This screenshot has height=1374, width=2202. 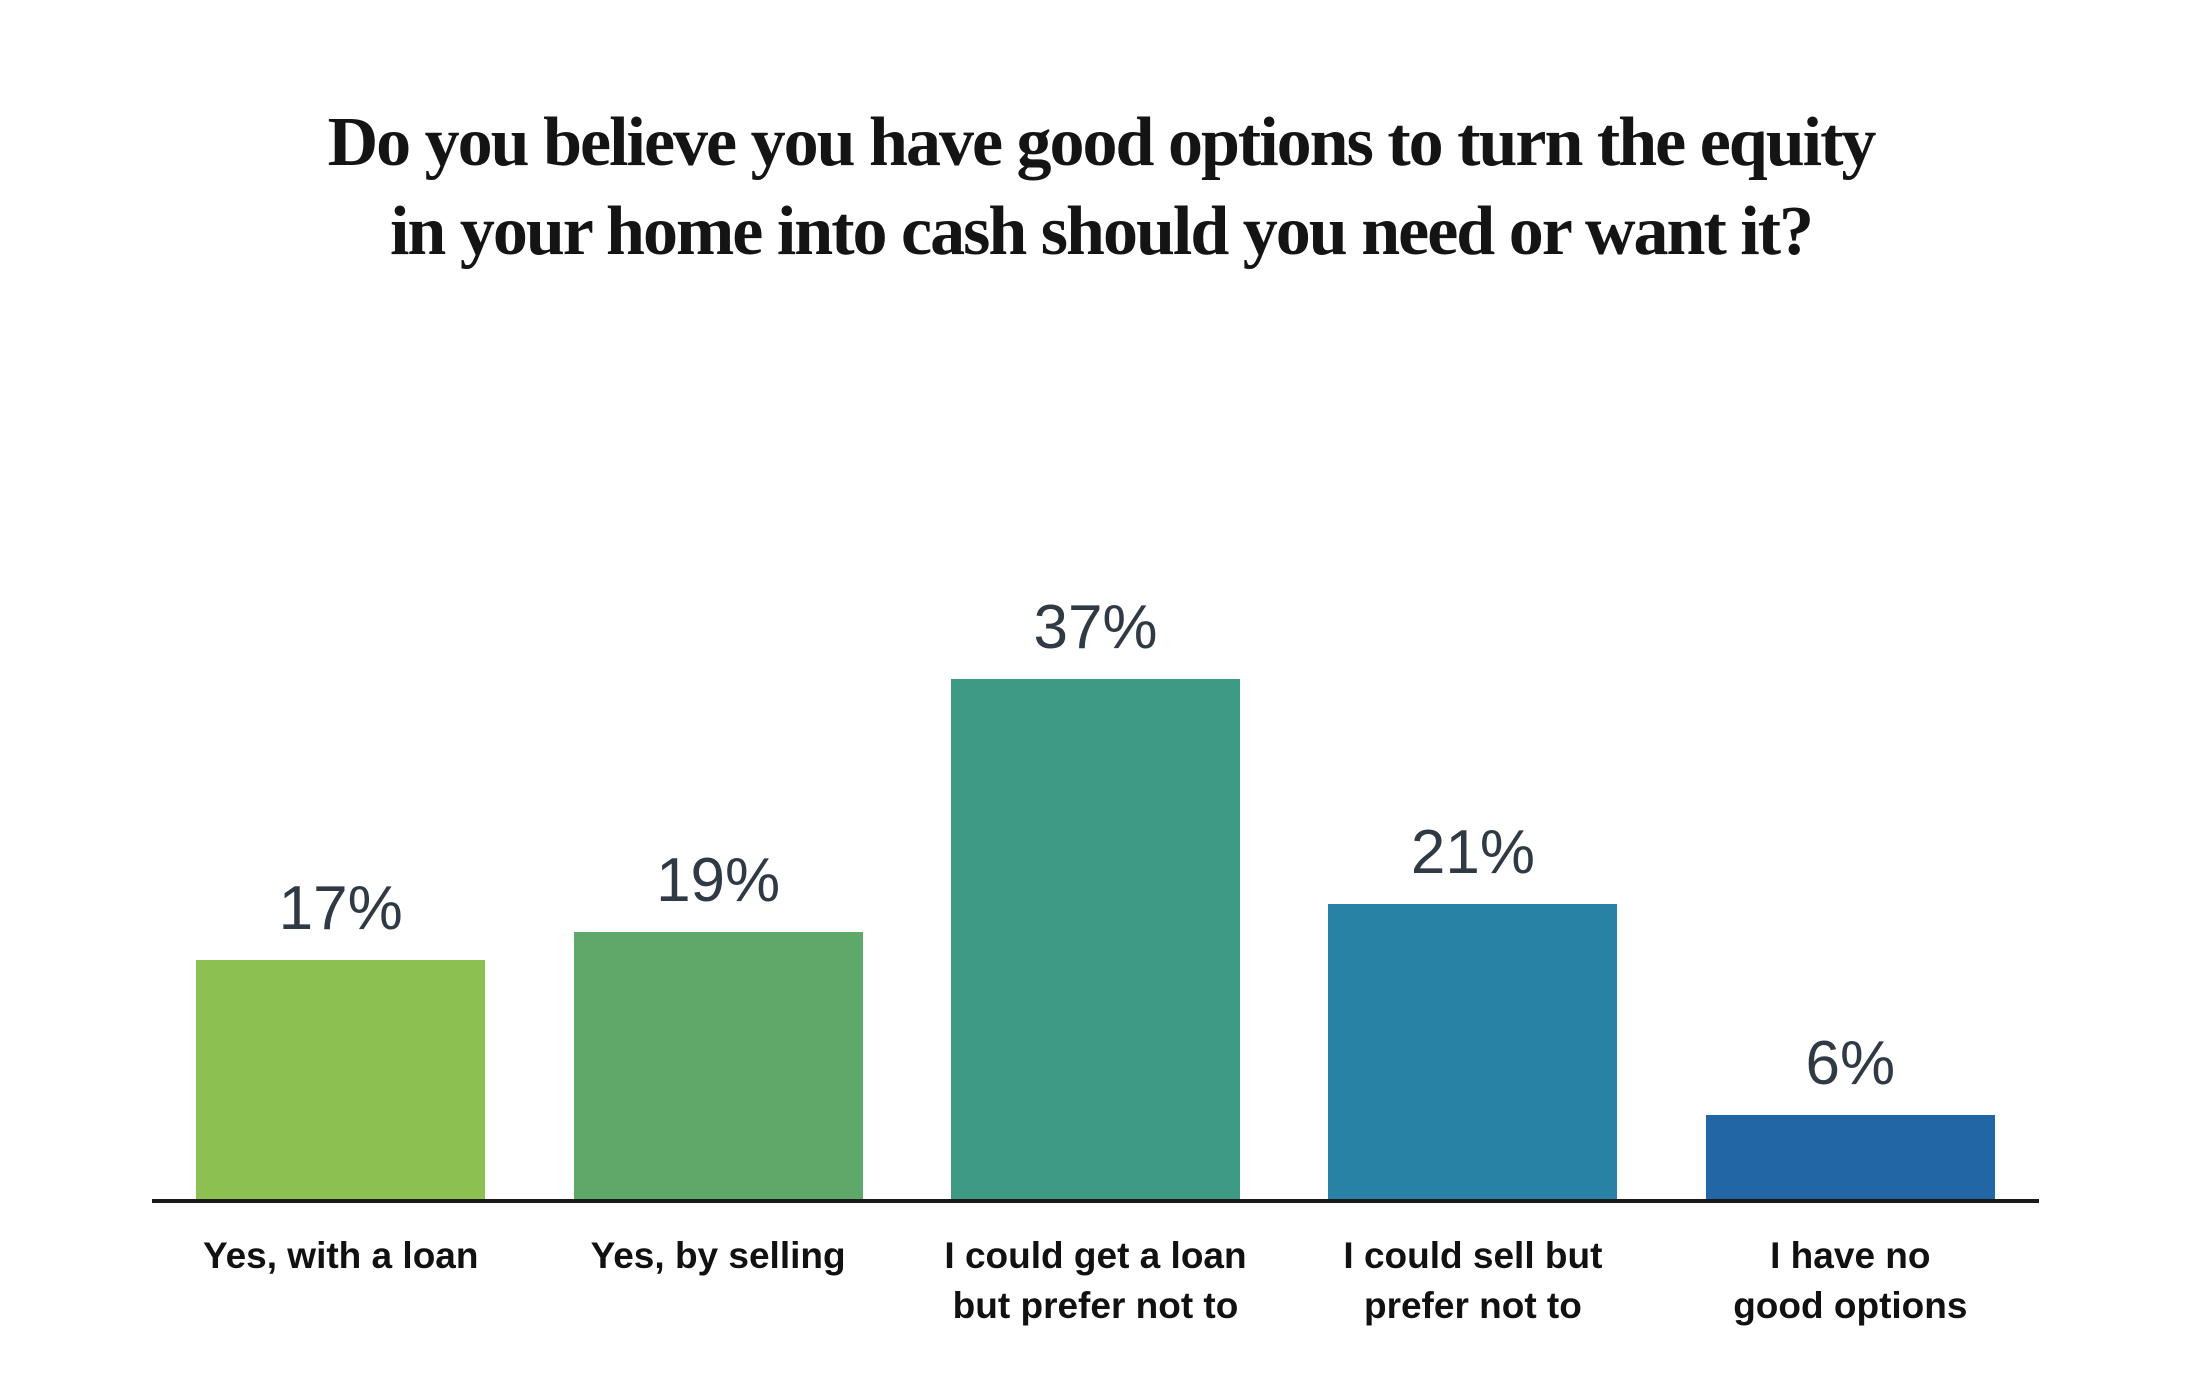 What do you see at coordinates (718, 1065) in the screenshot?
I see `bar-yes-by-selling` at bounding box center [718, 1065].